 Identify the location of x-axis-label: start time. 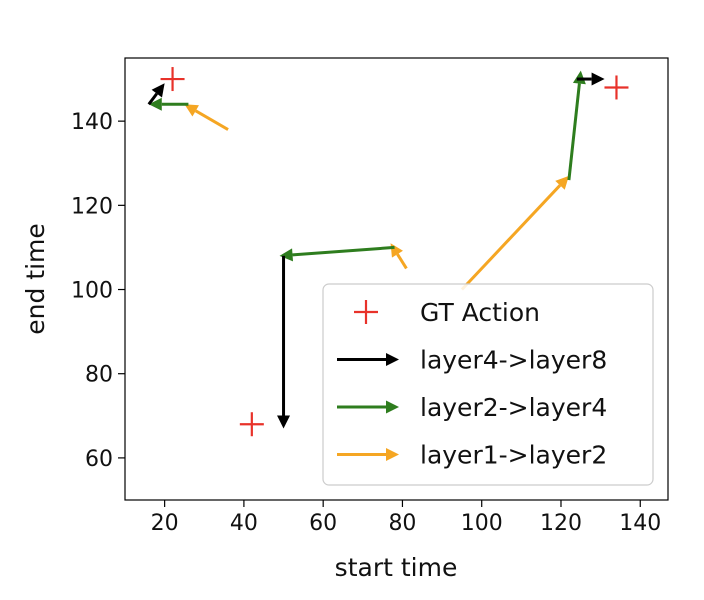
(396, 567).